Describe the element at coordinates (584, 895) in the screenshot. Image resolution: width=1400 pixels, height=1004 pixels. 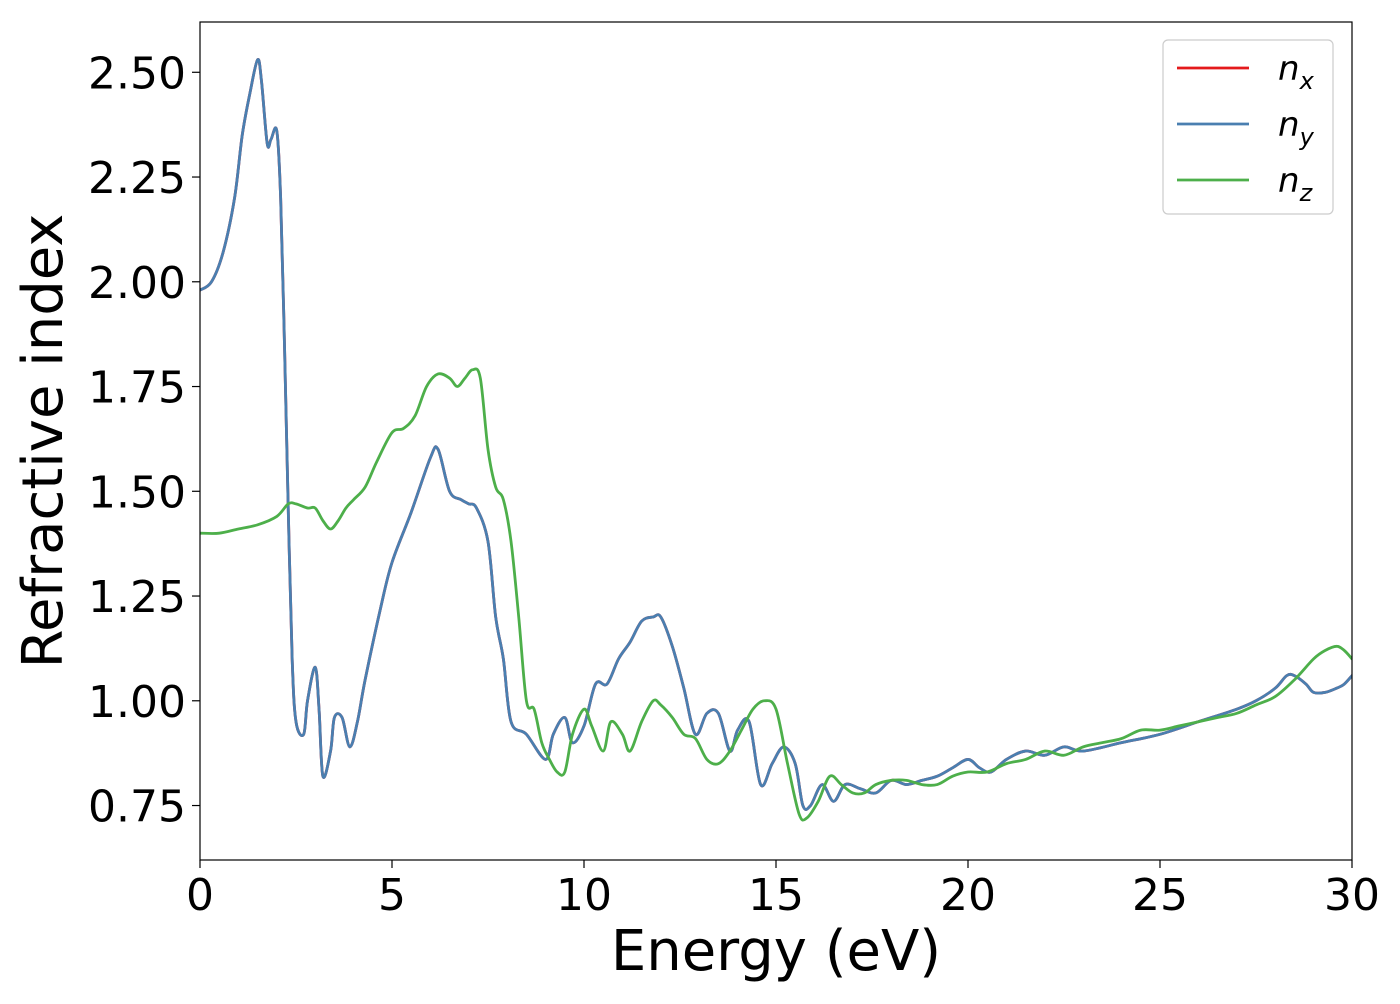
I see `x-tick-label: 10` at that location.